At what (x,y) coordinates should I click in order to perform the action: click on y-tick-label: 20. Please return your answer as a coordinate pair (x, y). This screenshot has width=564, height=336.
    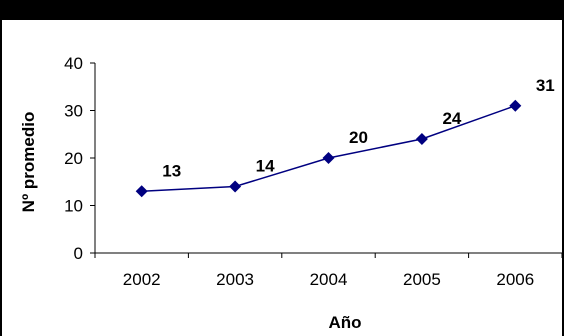
    Looking at the image, I should click on (73, 158).